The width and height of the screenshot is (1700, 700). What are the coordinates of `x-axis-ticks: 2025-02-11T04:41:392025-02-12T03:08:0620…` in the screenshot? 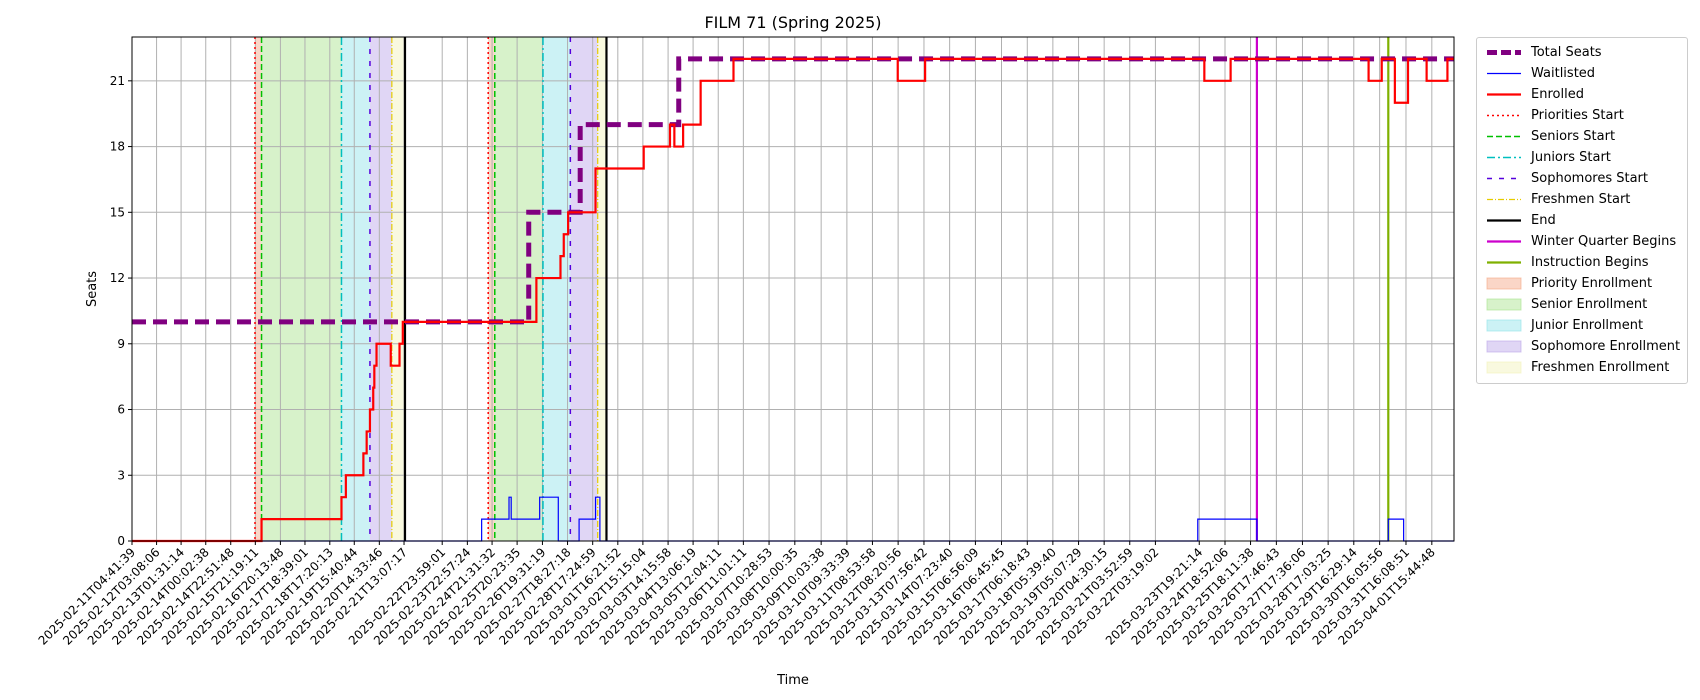 It's located at (737, 594).